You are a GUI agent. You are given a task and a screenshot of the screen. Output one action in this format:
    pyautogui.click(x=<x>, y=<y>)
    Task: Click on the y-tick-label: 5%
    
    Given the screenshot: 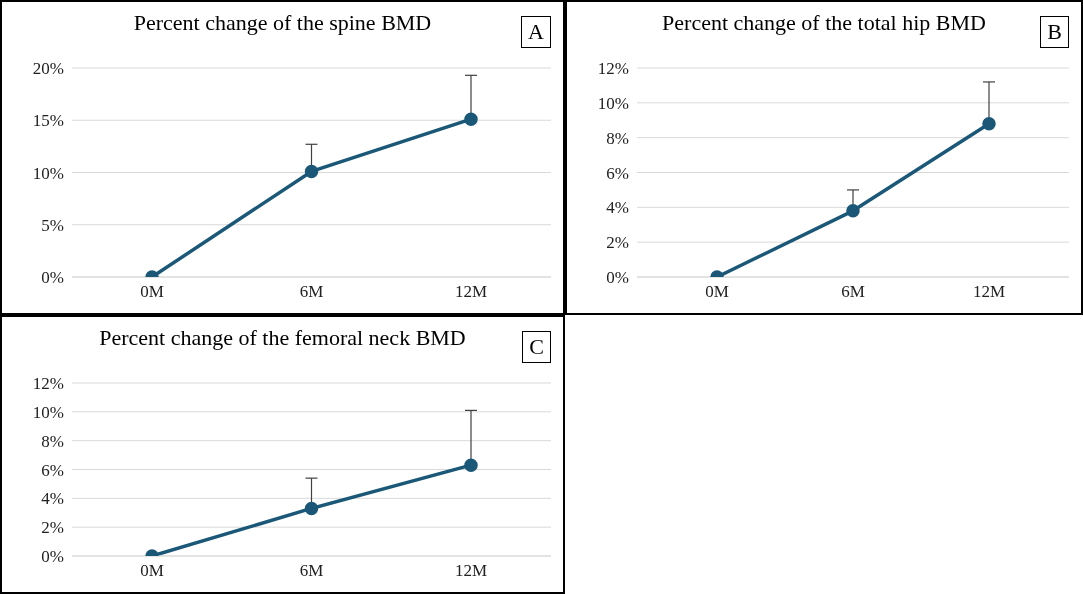 What is the action you would take?
    pyautogui.click(x=52, y=225)
    